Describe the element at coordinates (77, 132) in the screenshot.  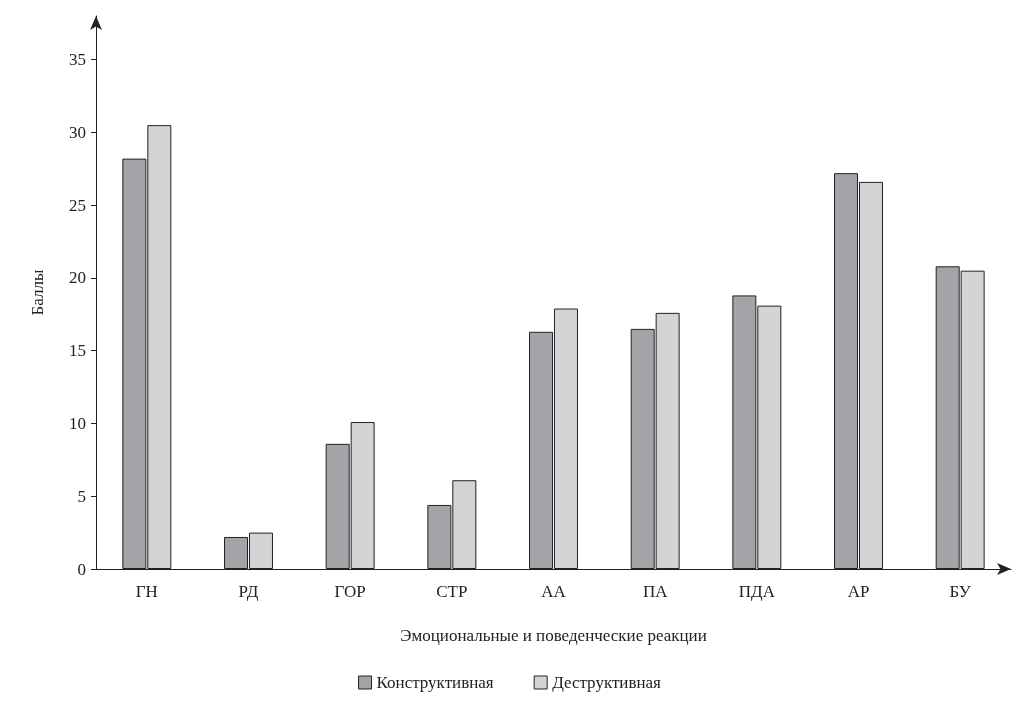
I see `y-tick-label: 30` at that location.